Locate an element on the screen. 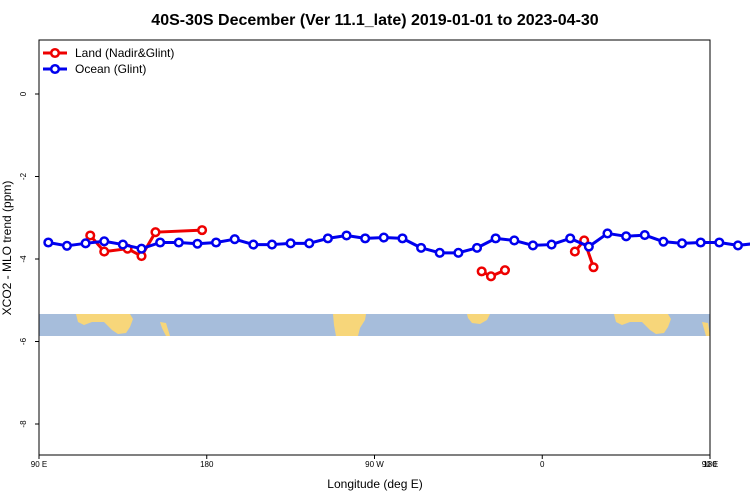 Image resolution: width=750 pixels, height=500 pixels. south-america-land is located at coordinates (349, 325).